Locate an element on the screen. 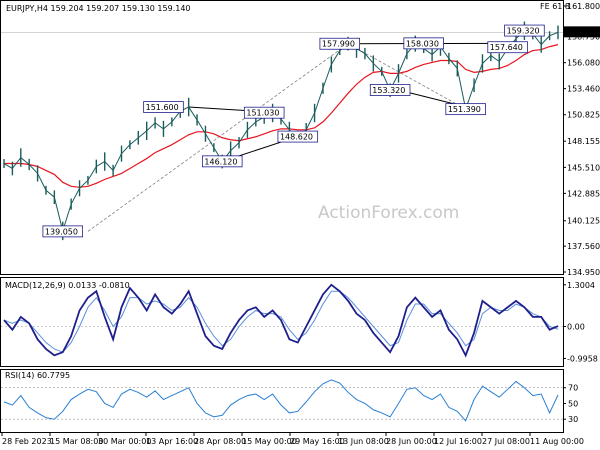 The height and width of the screenshot is (450, 600). price-label: 151.600 is located at coordinates (162, 107).